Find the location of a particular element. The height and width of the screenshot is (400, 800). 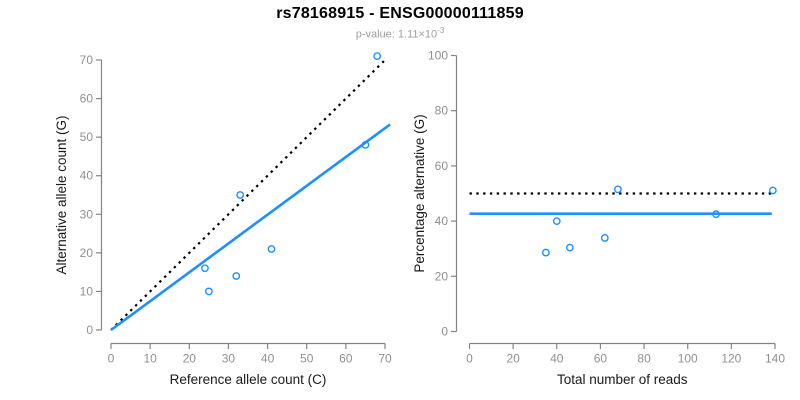

plot-title: rs78168915 - ENSG00000111859 is located at coordinates (400, 13).